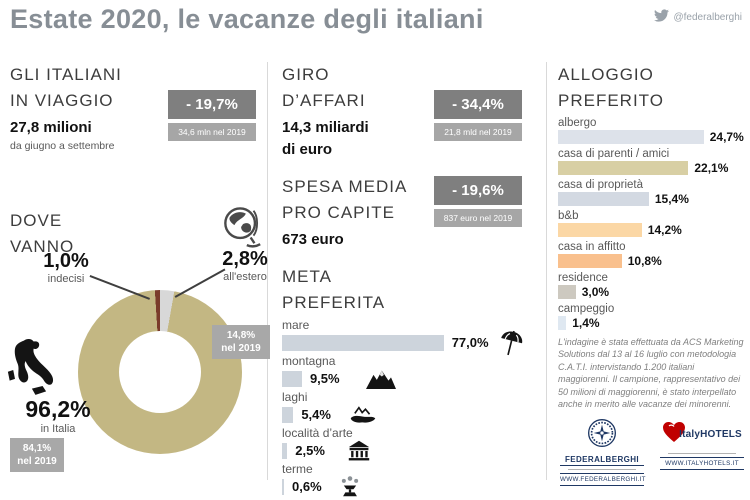 The height and width of the screenshot is (500, 750). Describe the element at coordinates (307, 486) in the screenshot. I see `bar-value: 0,6%` at that location.